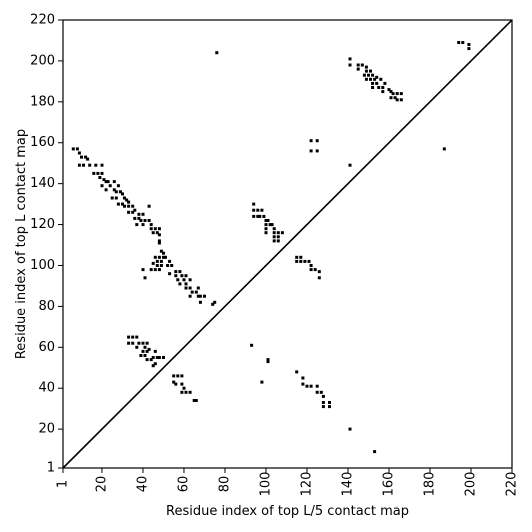 The height and width of the screenshot is (532, 532). I want to click on x-tick-label: 60, so click(183, 484).